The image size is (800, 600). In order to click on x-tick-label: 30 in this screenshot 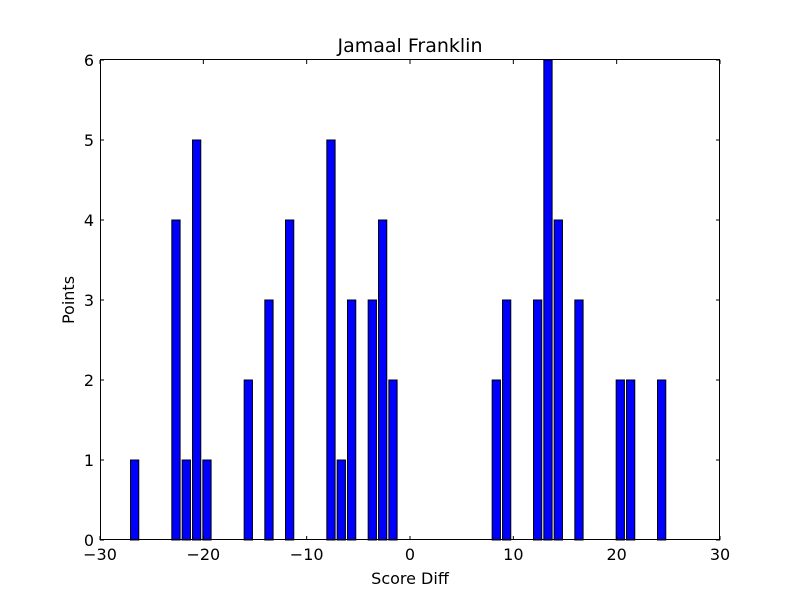, I will do `click(720, 554)`.